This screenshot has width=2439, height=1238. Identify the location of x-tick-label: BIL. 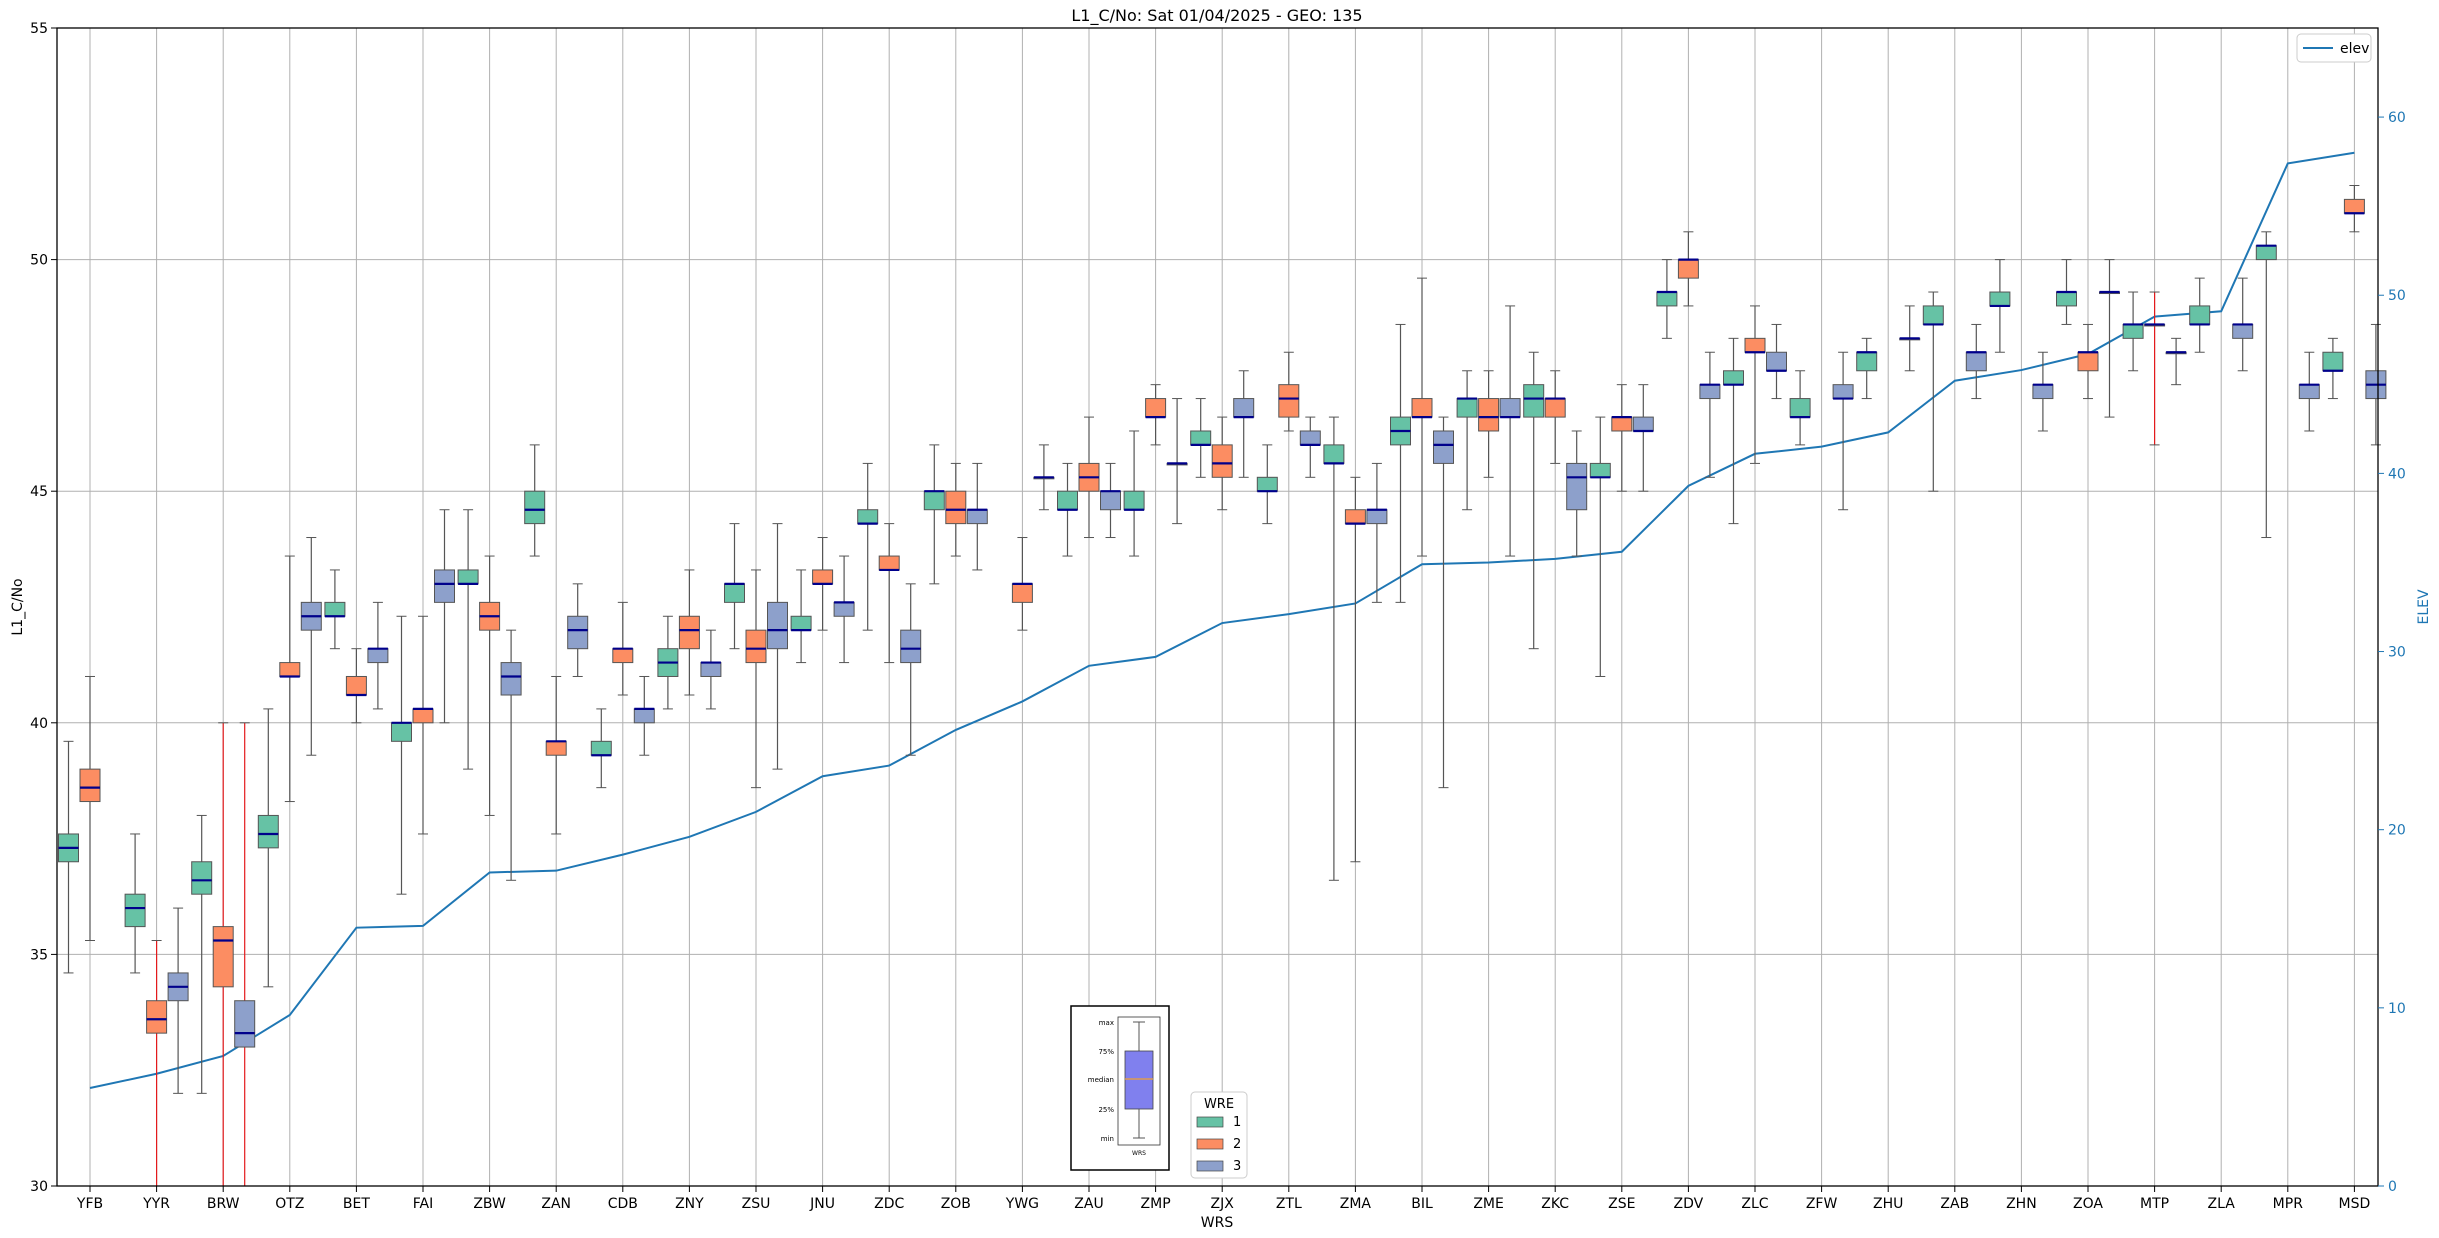
(1422, 1204).